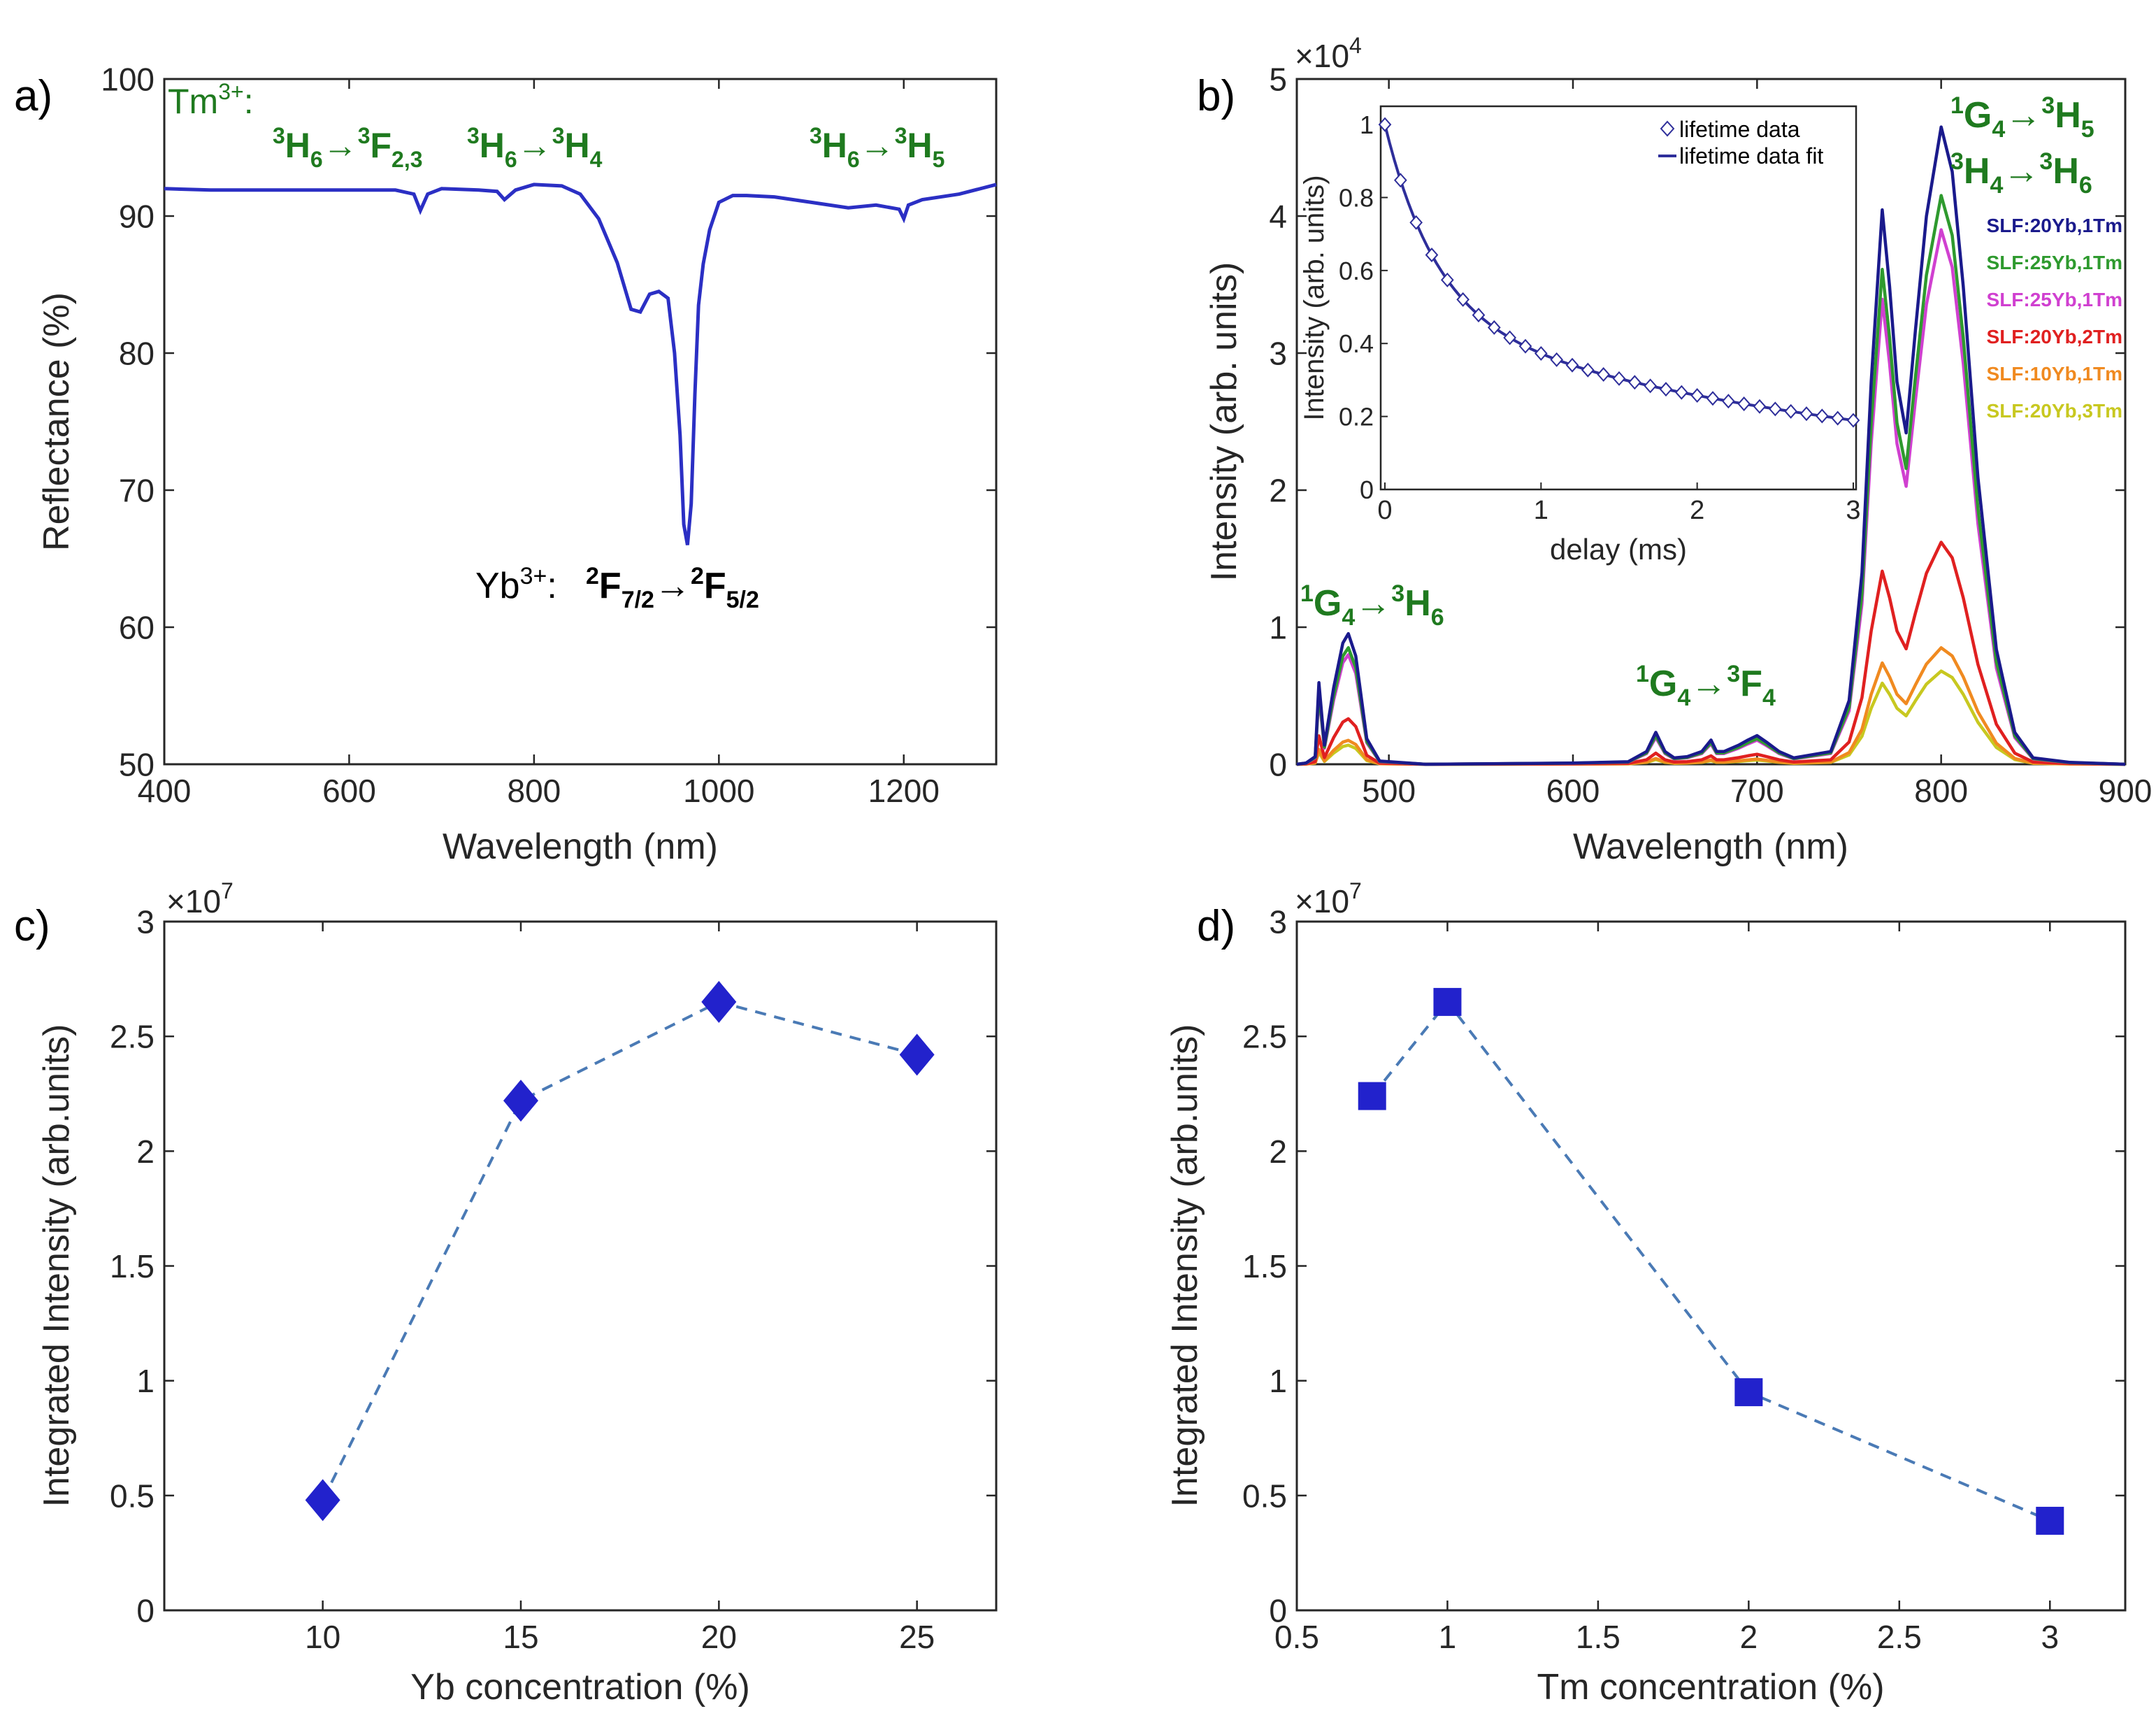 The height and width of the screenshot is (1718, 2156). I want to click on panel-d-ytick-label: 3, so click(1278, 922).